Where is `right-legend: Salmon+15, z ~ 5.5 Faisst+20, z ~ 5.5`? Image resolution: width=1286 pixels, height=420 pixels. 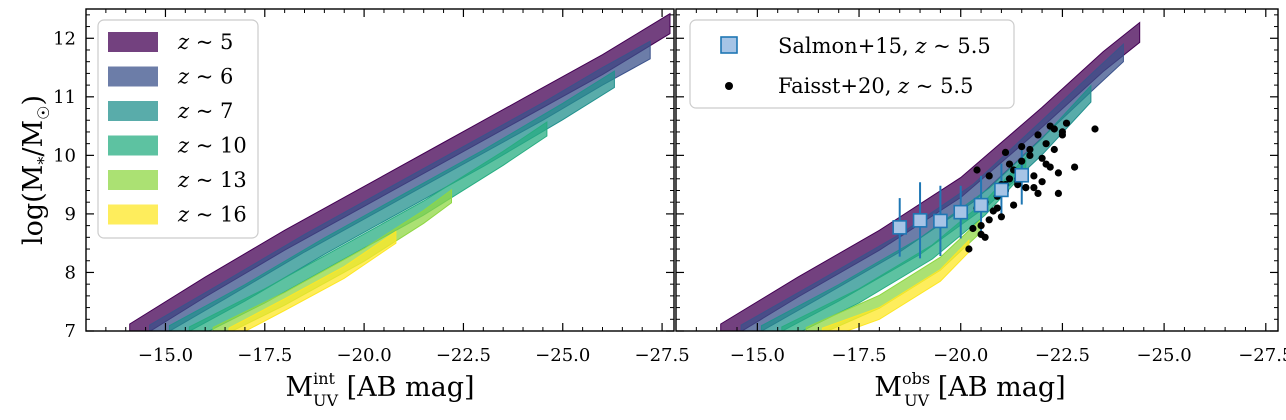 right-legend: Salmon+15, z ~ 5.5 Faisst+20, z ~ 5.5 is located at coordinates (852, 64).